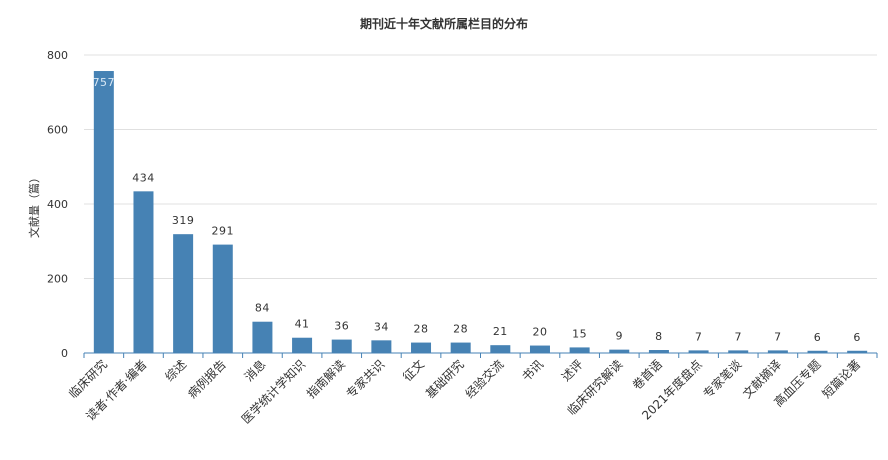 Image resolution: width=888 pixels, height=460 pixels. Describe the element at coordinates (325, 379) in the screenshot. I see `category-label: 指南解读` at that location.